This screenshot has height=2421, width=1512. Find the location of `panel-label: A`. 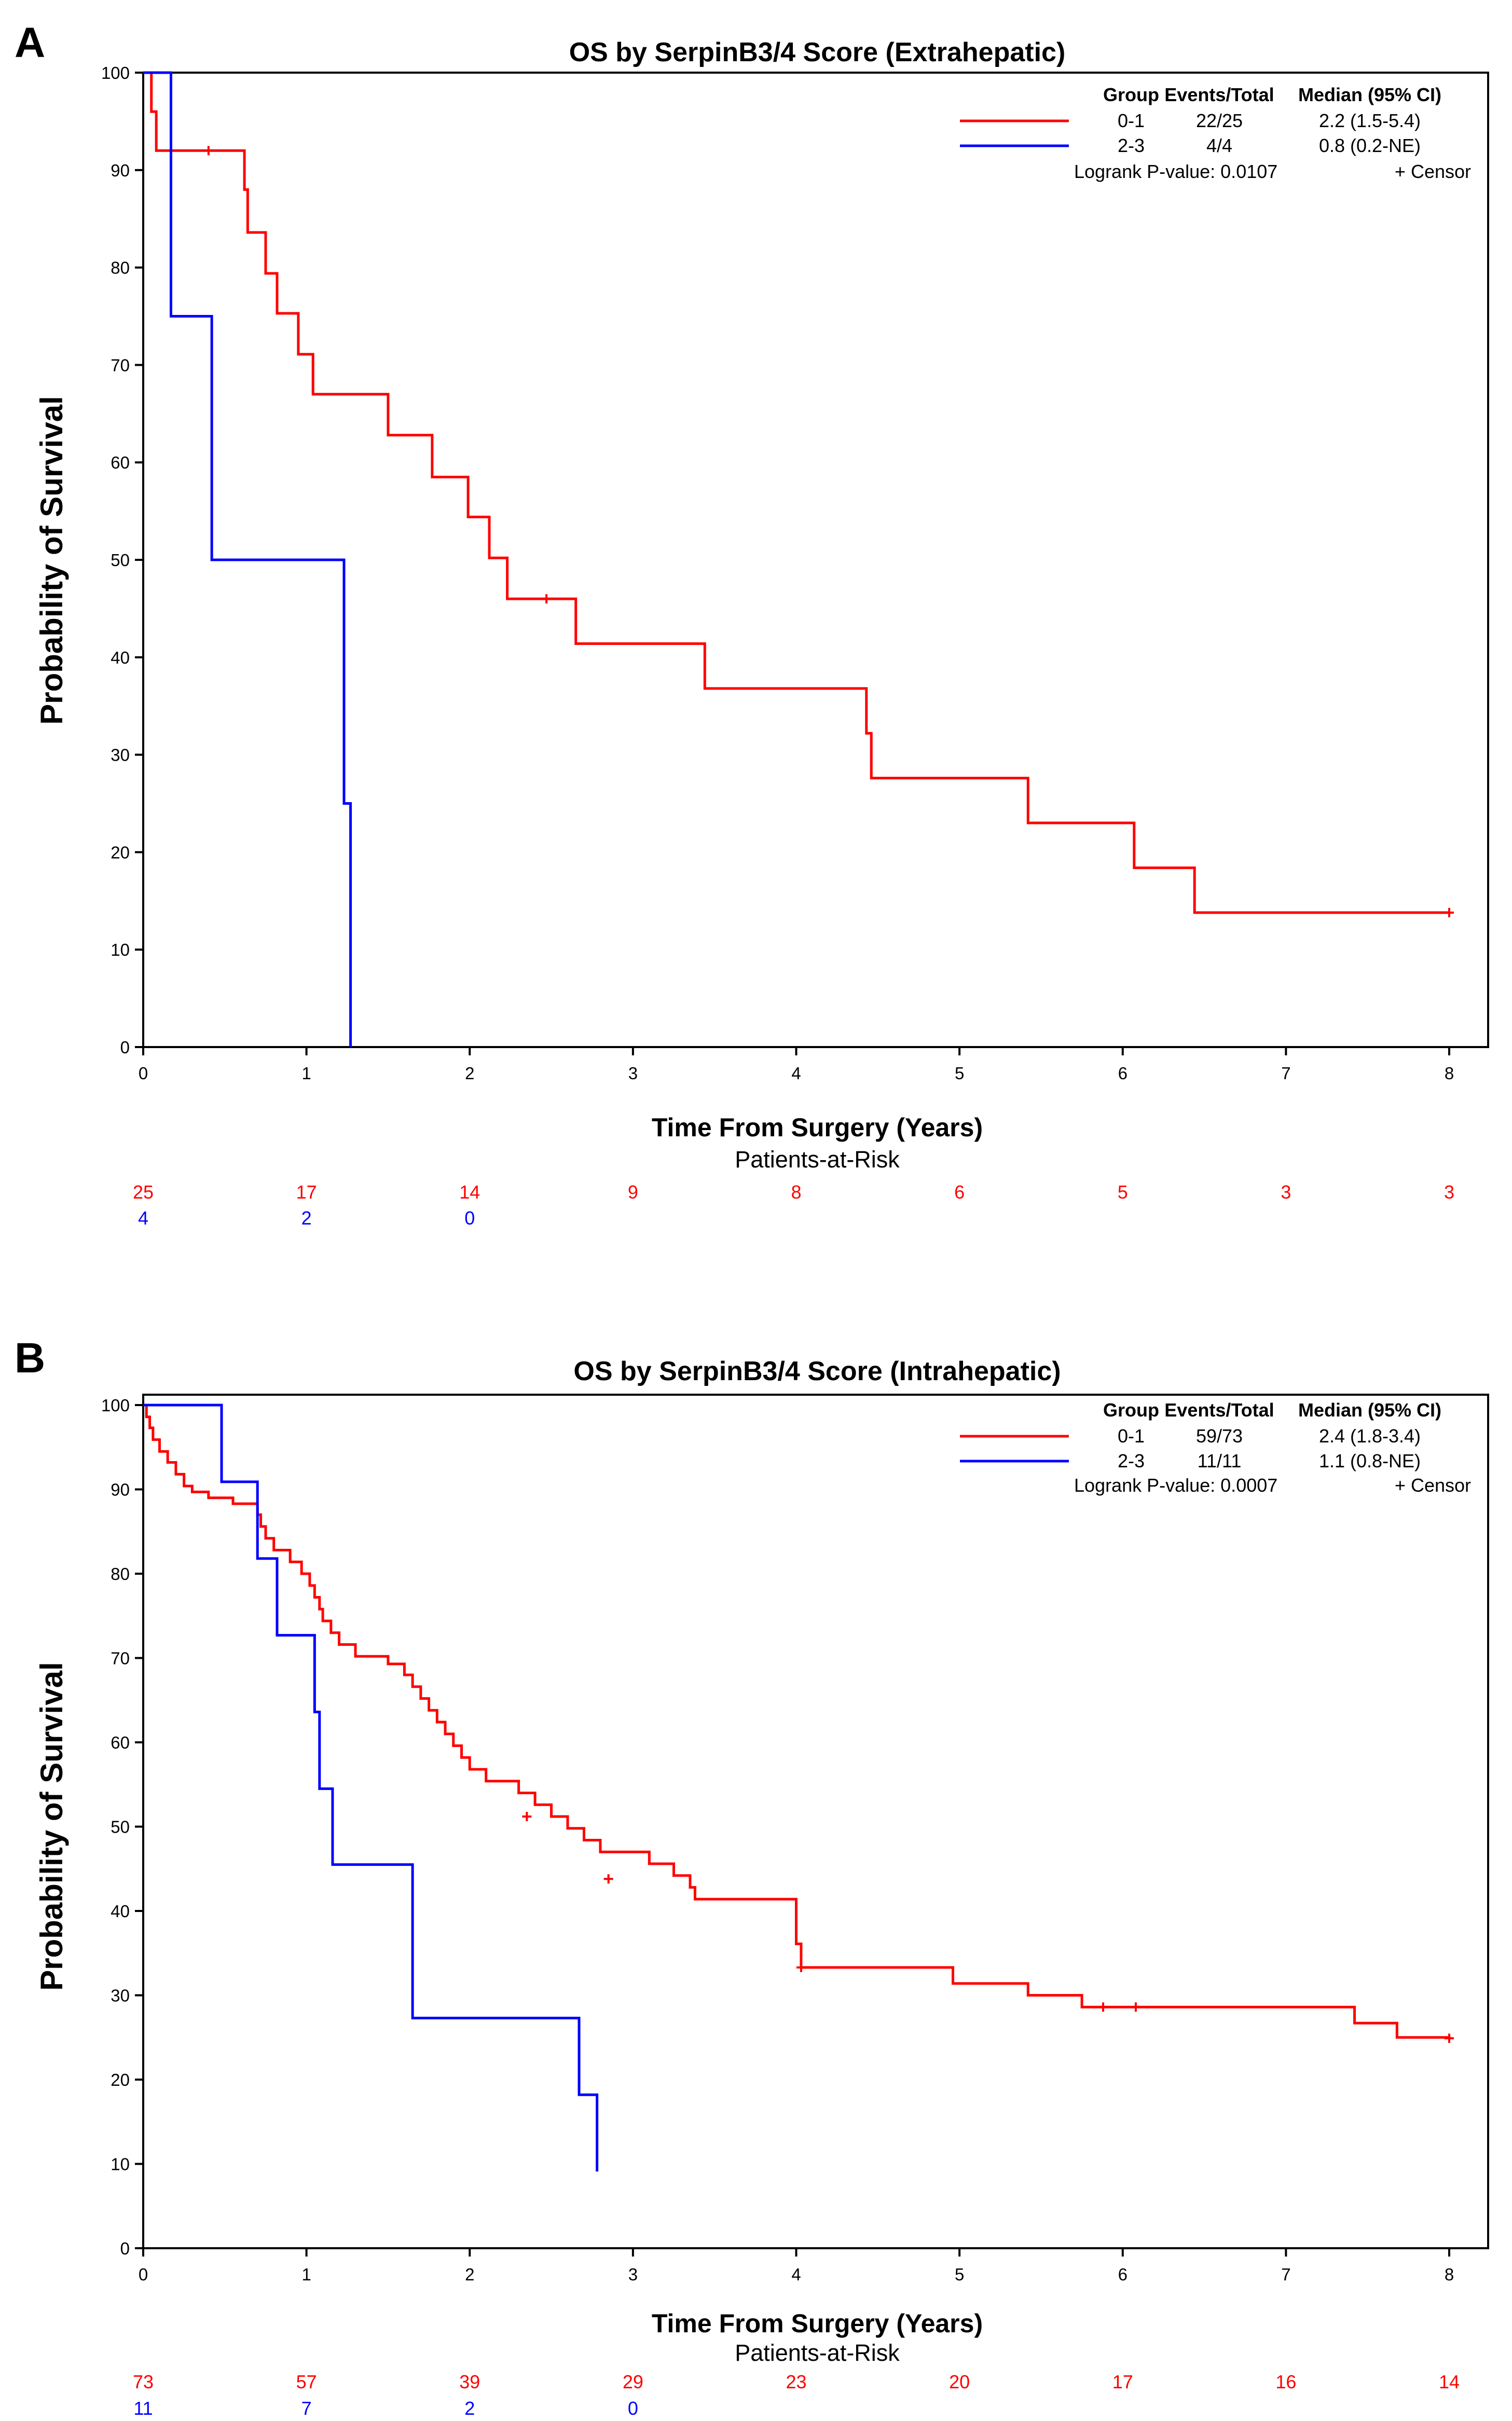

panel-label: A is located at coordinates (30, 42).